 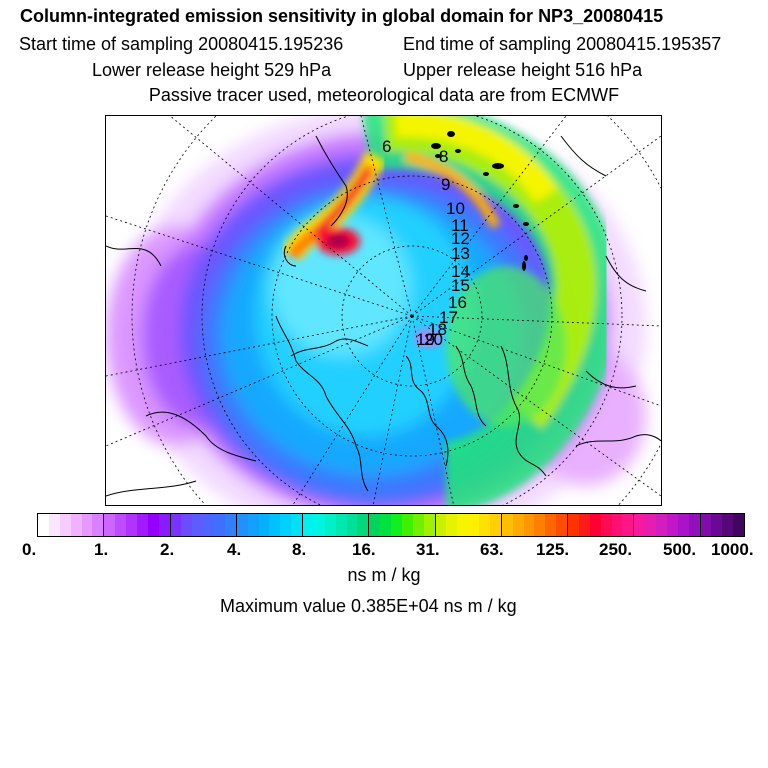 What do you see at coordinates (212, 70) in the screenshot?
I see `lower-release-text: Lower release height 529 hPa` at bounding box center [212, 70].